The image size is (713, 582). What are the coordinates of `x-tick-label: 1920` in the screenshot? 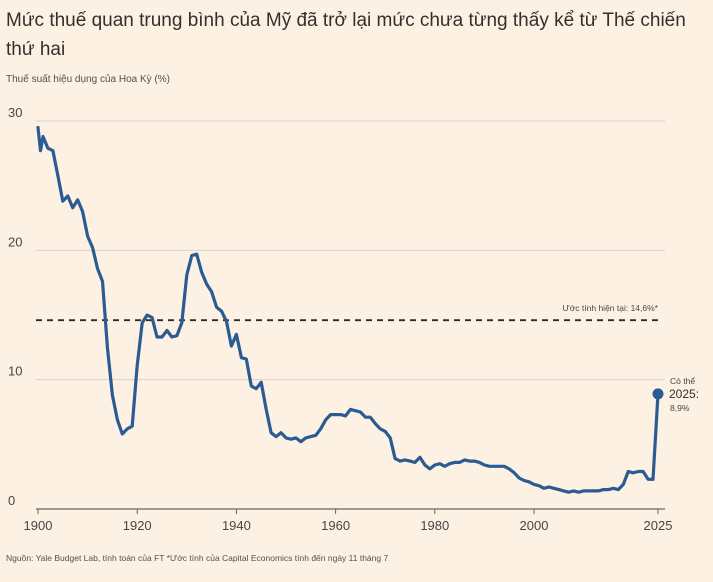 It's located at (137, 525).